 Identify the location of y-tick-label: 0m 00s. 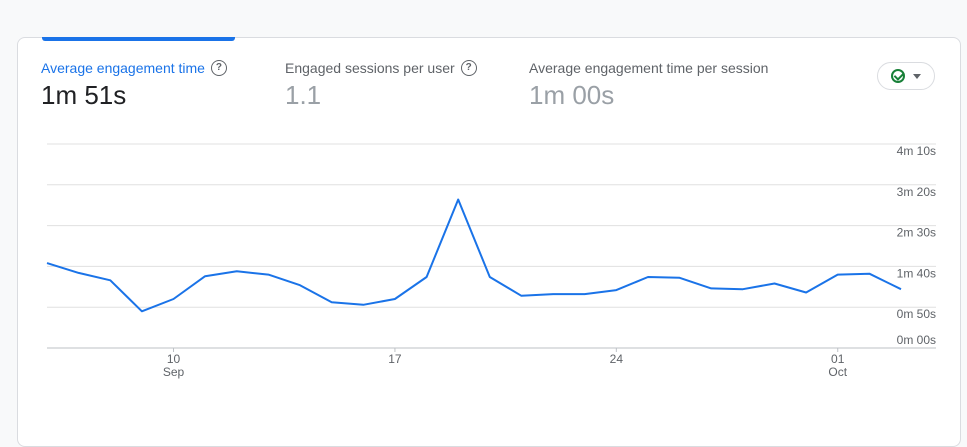
(916, 340).